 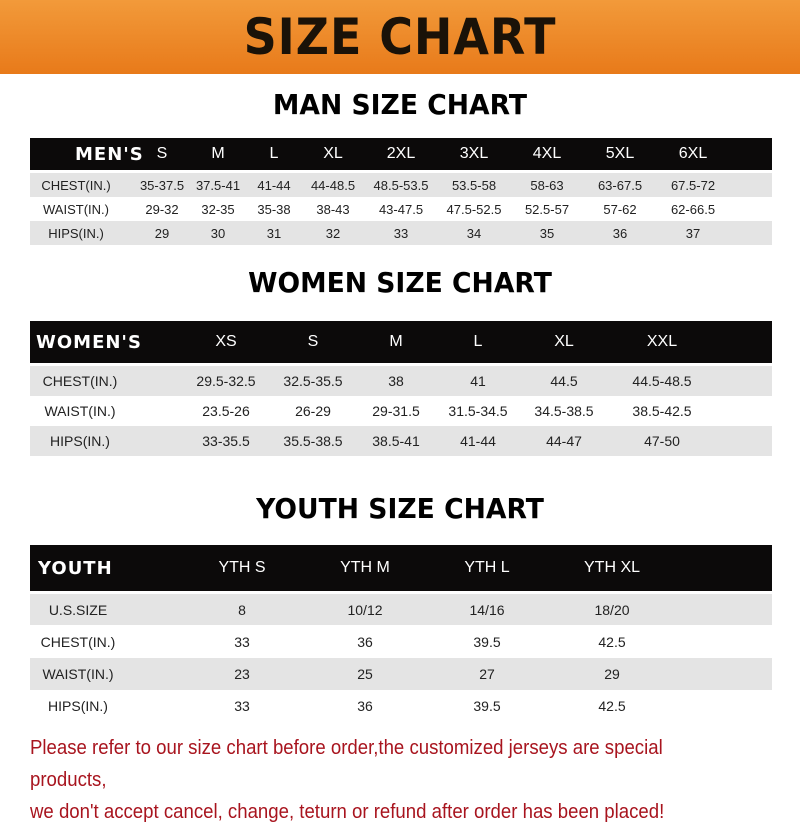 I want to click on size-header: XXL, so click(x=662, y=341).